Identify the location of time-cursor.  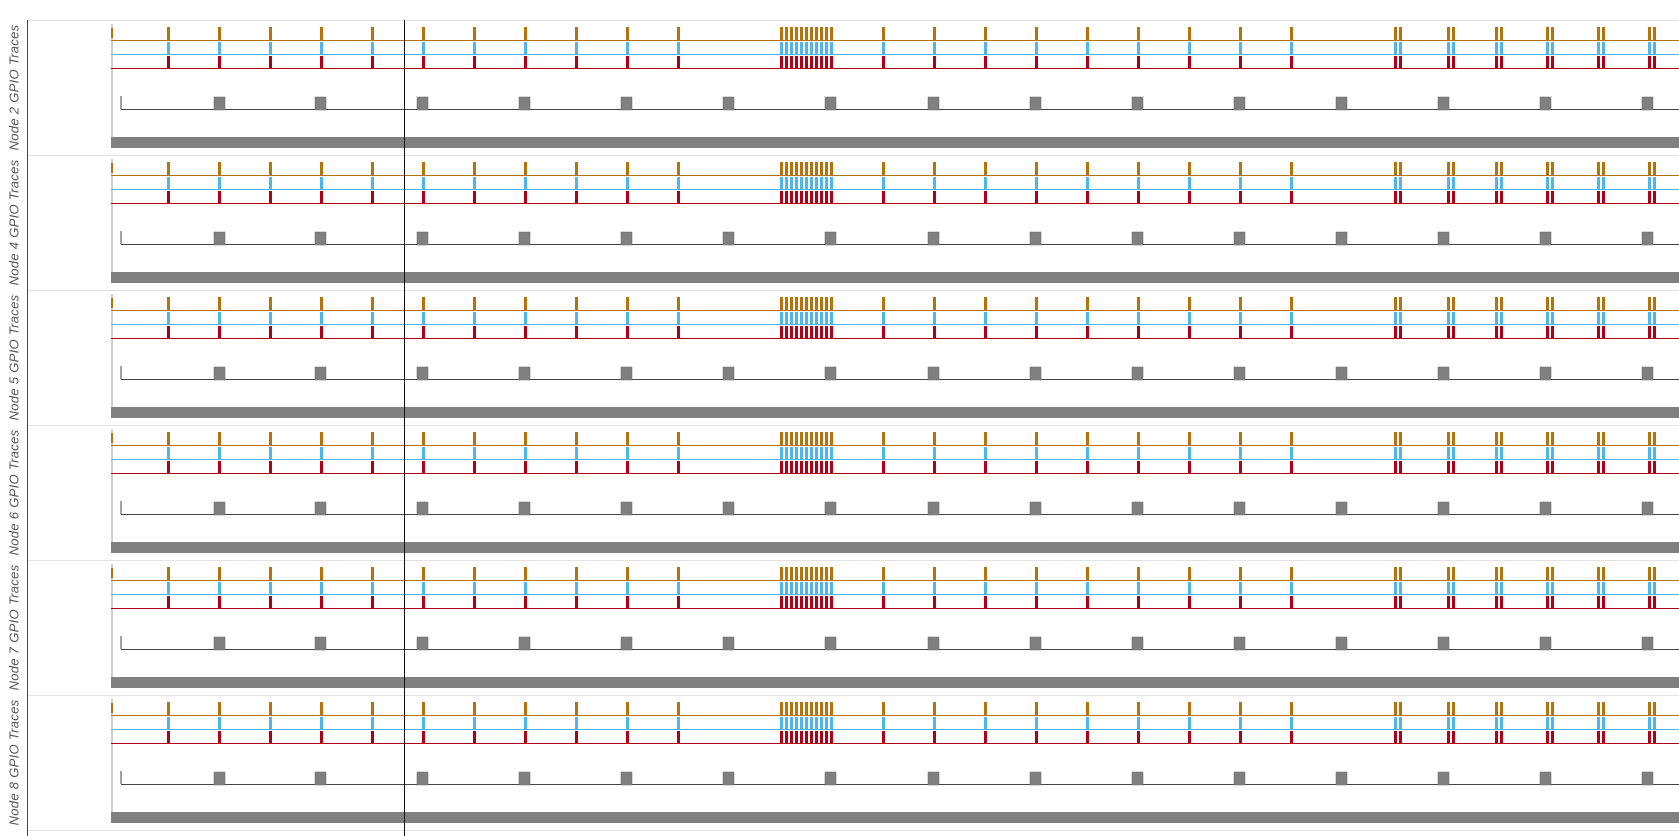
(404, 428).